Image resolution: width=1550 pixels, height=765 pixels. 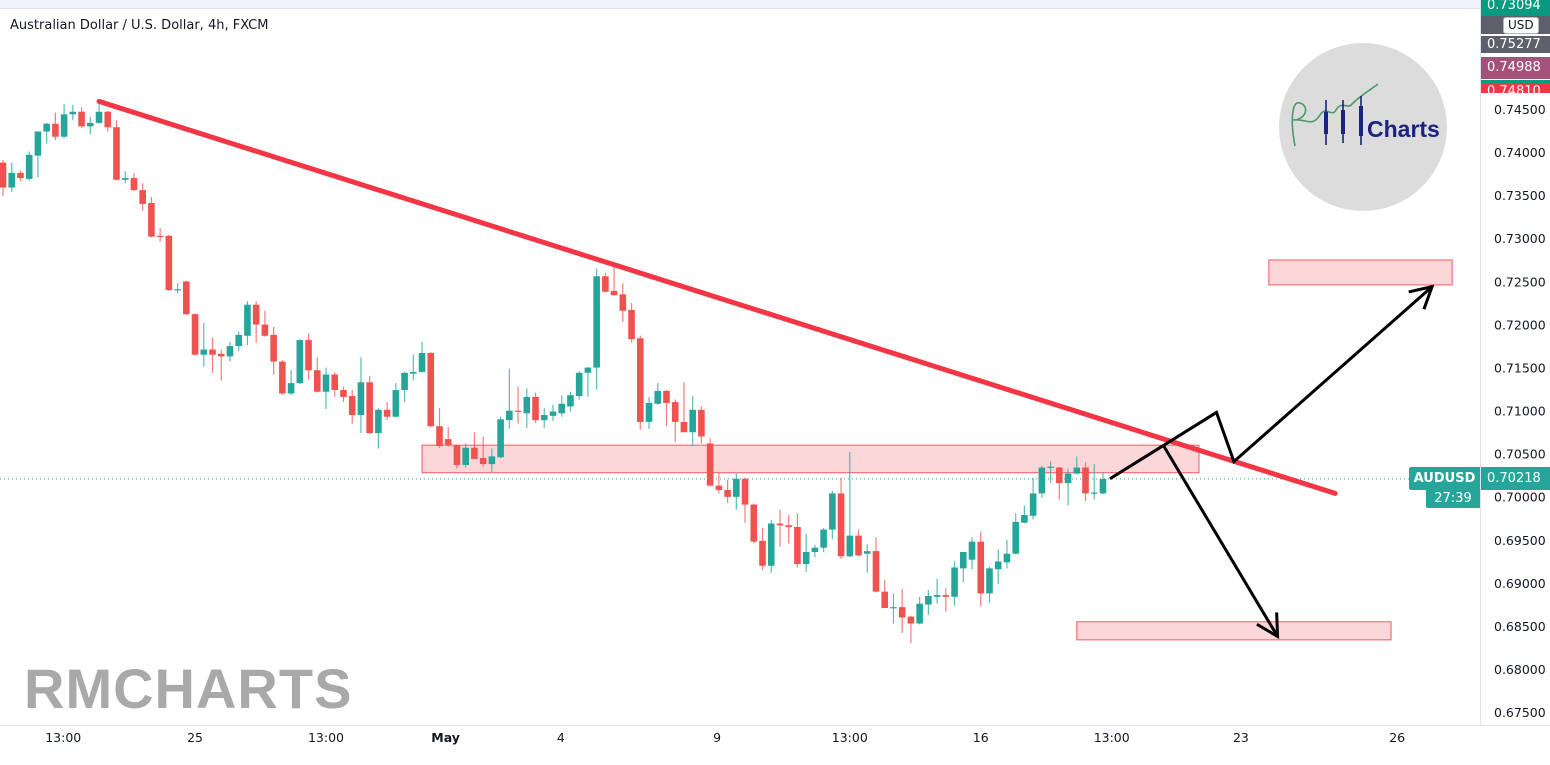 What do you see at coordinates (1520, 109) in the screenshot?
I see `price-tick-label: 0.74500` at bounding box center [1520, 109].